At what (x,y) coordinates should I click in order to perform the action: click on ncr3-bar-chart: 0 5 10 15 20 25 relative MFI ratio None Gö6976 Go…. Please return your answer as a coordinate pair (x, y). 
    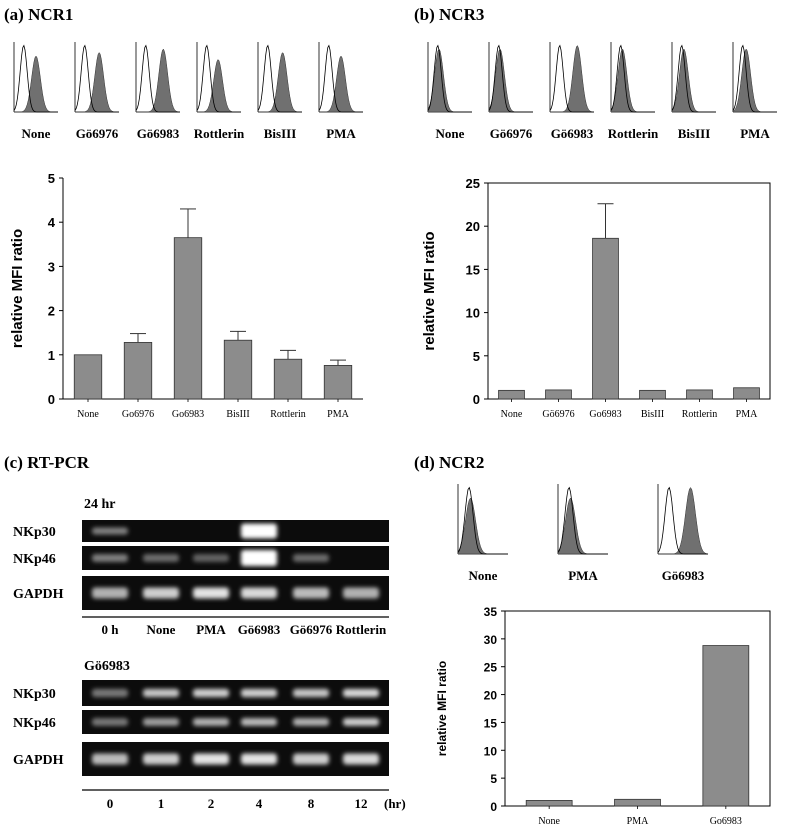
    Looking at the image, I should click on (596, 298).